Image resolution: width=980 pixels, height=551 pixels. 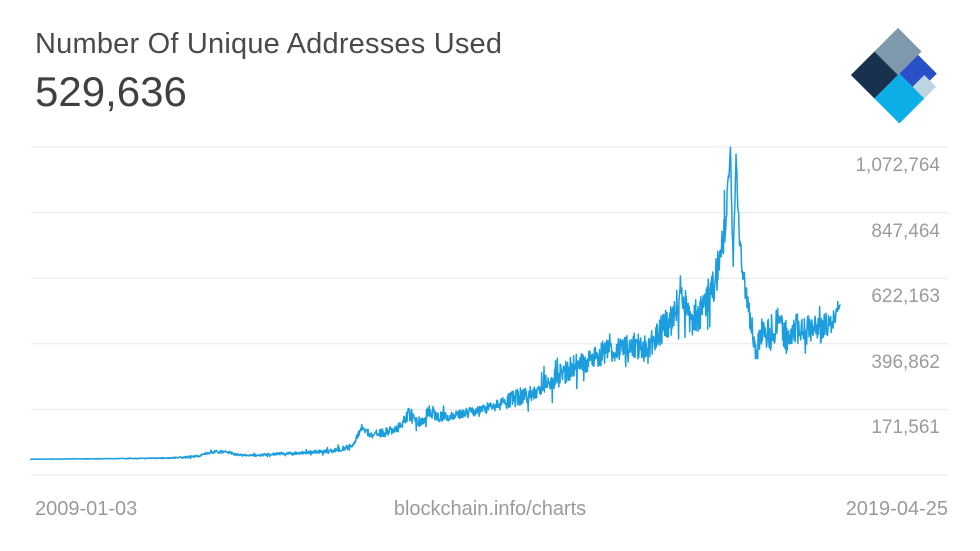 What do you see at coordinates (86, 509) in the screenshot?
I see `x-axis-label-start: 2009-01-03` at bounding box center [86, 509].